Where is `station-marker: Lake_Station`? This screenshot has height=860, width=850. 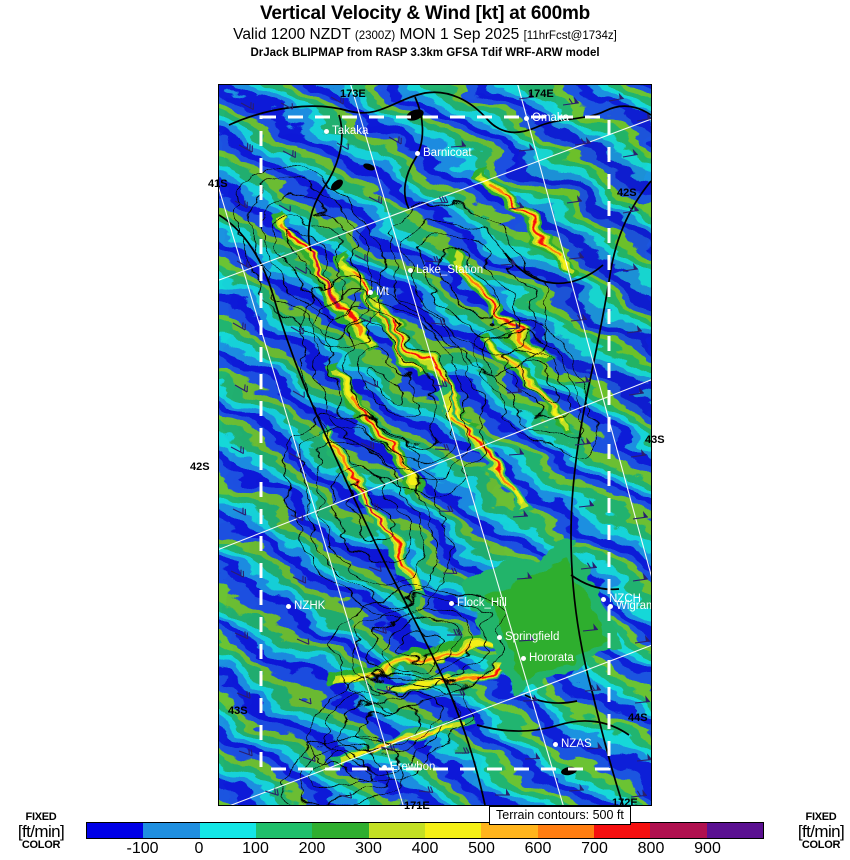 station-marker: Lake_Station is located at coordinates (445, 270).